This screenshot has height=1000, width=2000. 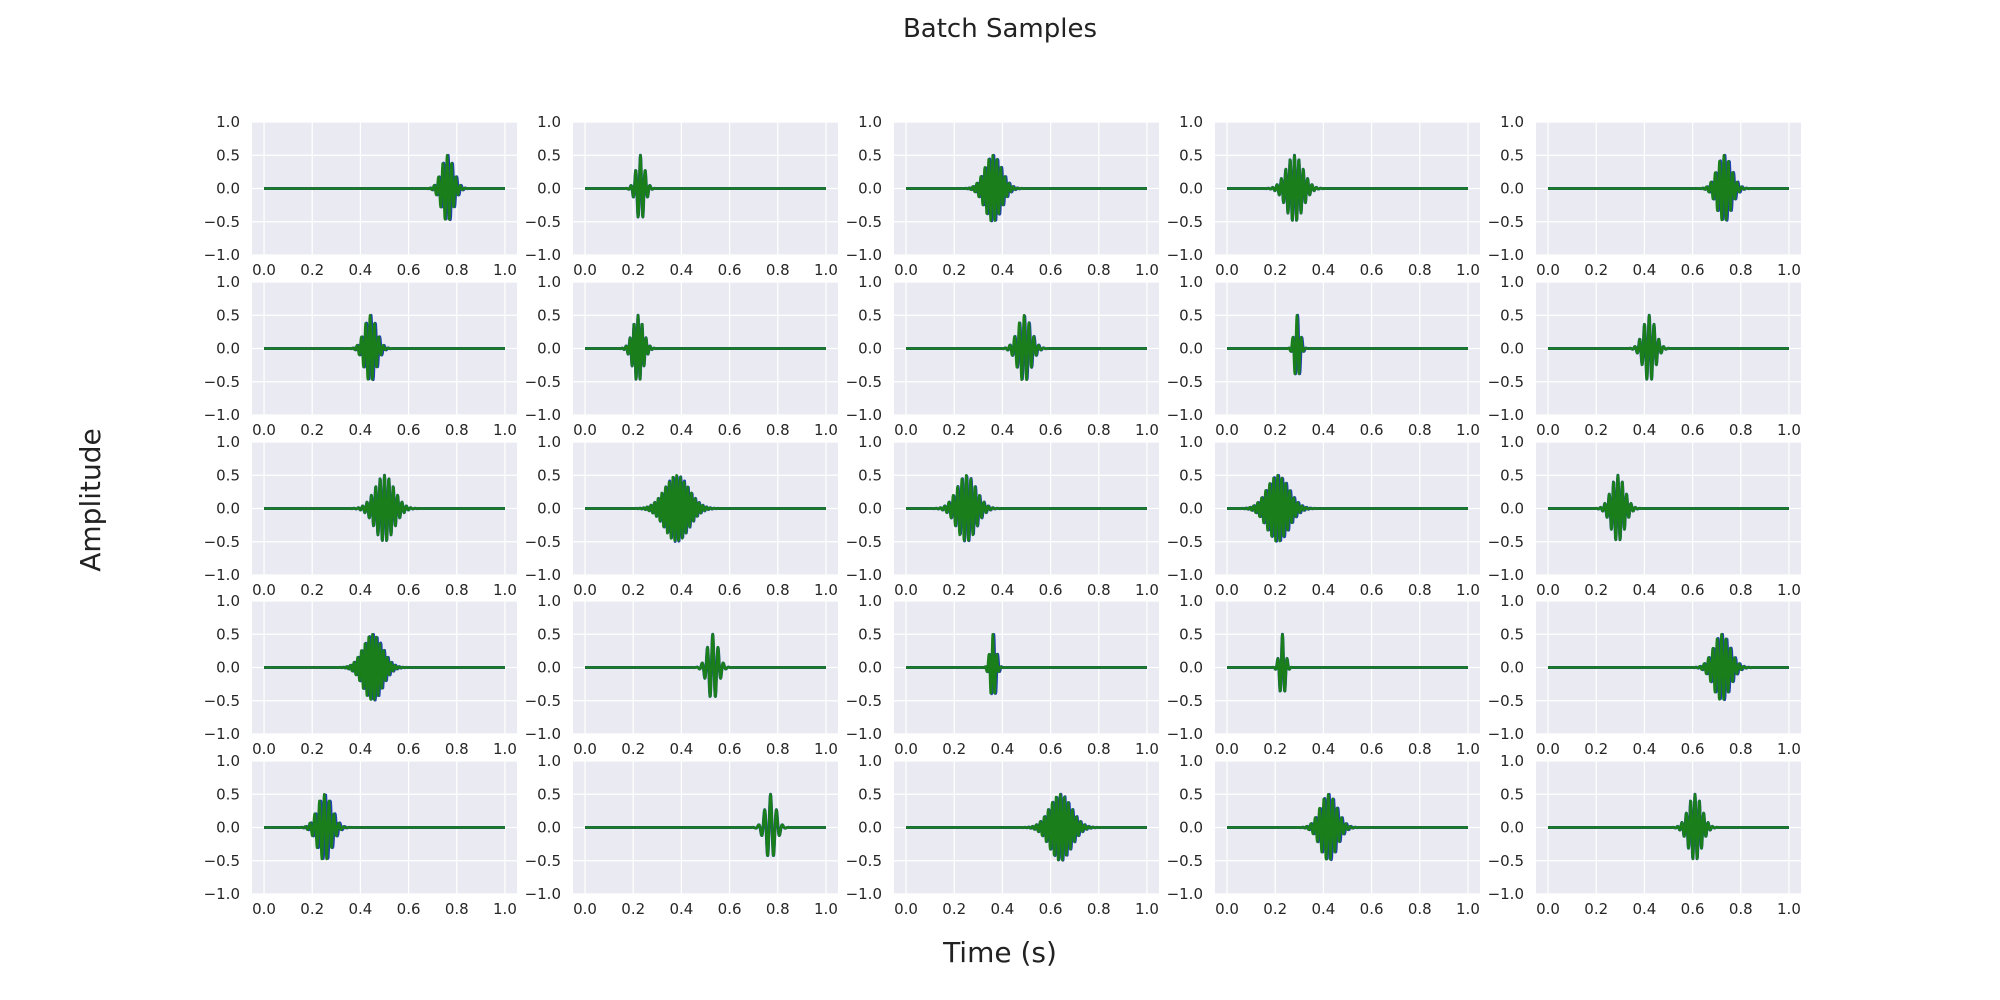 I want to click on subplot-3: 0.0 0.2 0.4 0.6 0.8 1.0 1.0 0.5 0.0 −0.5 −1.0, so click(x=1002, y=196).